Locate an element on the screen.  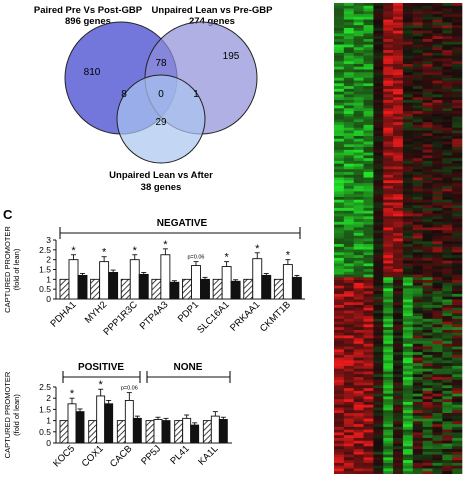
panel-label-c: C is located at coordinates (8, 214).